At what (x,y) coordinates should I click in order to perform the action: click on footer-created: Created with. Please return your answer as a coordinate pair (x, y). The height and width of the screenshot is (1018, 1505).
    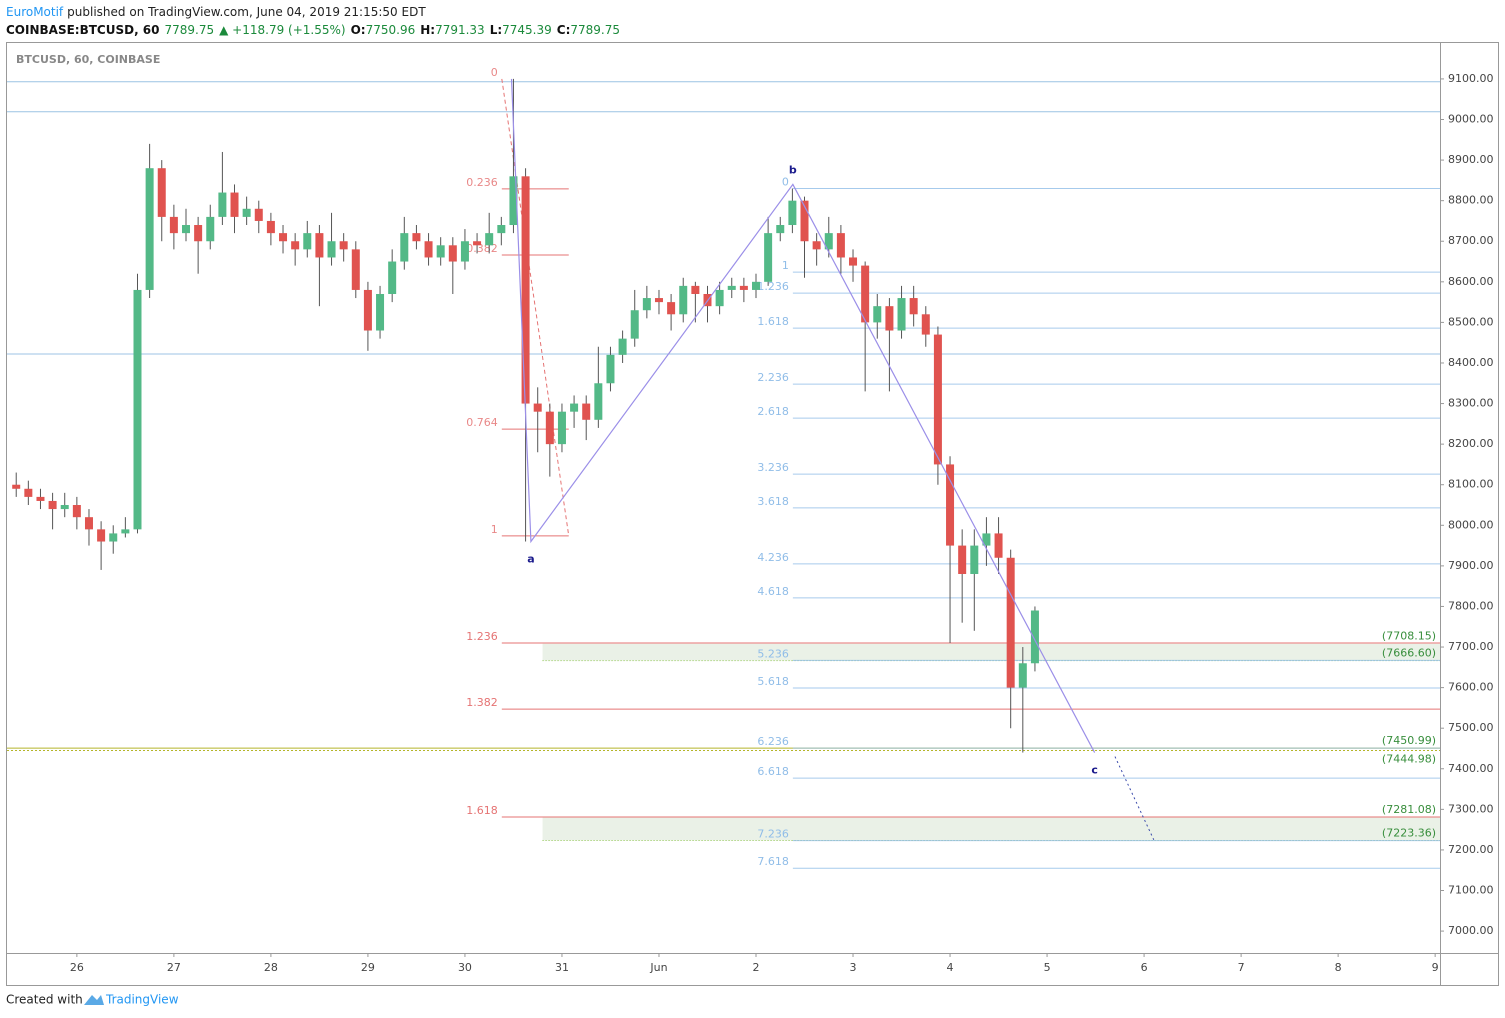
    Looking at the image, I should click on (44, 1000).